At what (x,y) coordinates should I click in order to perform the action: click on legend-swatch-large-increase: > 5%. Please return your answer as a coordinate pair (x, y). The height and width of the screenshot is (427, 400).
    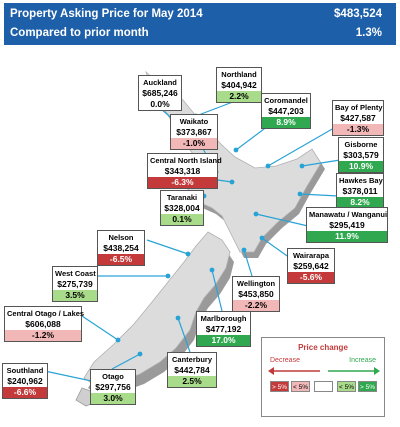
    Looking at the image, I should click on (367, 386).